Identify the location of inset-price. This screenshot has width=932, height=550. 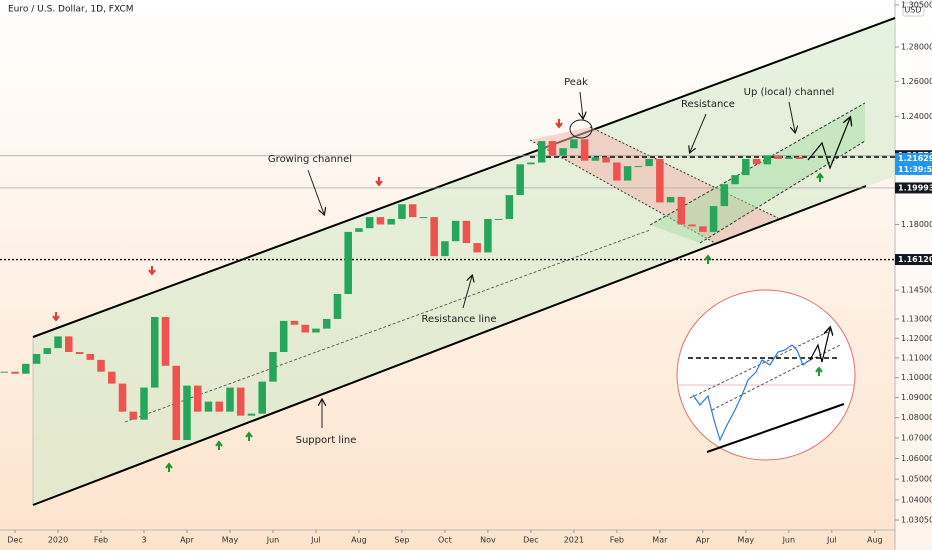
(751, 393).